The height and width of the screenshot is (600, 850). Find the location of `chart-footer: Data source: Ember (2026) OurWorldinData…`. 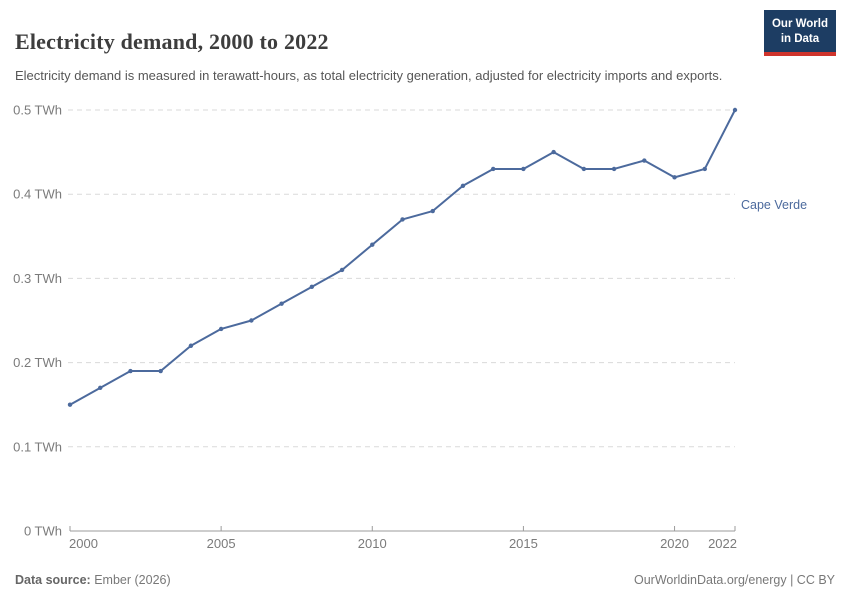

chart-footer: Data source: Ember (2026) OurWorldinData… is located at coordinates (425, 580).